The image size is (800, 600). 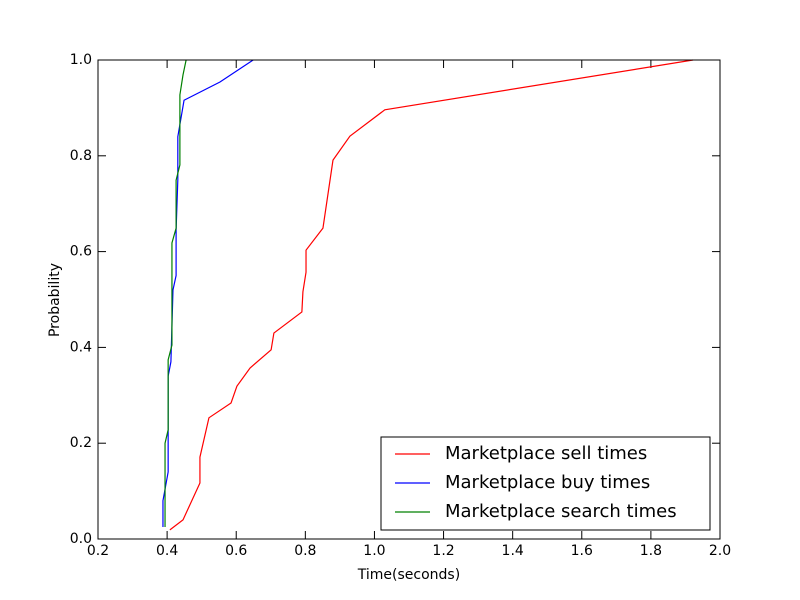 I want to click on x-tick-label: 0.8, so click(x=305, y=551).